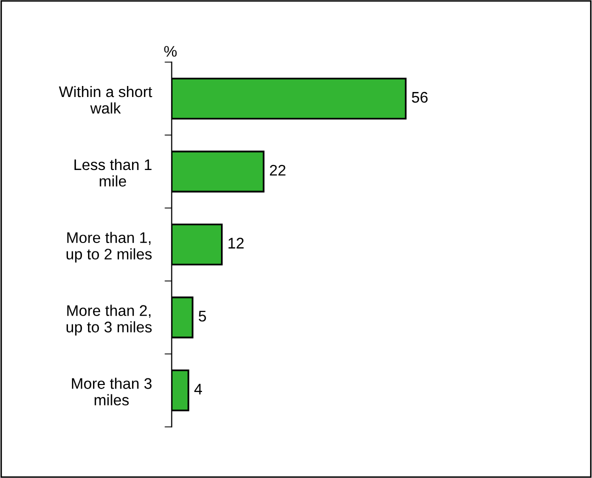  Describe the element at coordinates (198, 389) in the screenshot. I see `data-label: 4` at that location.